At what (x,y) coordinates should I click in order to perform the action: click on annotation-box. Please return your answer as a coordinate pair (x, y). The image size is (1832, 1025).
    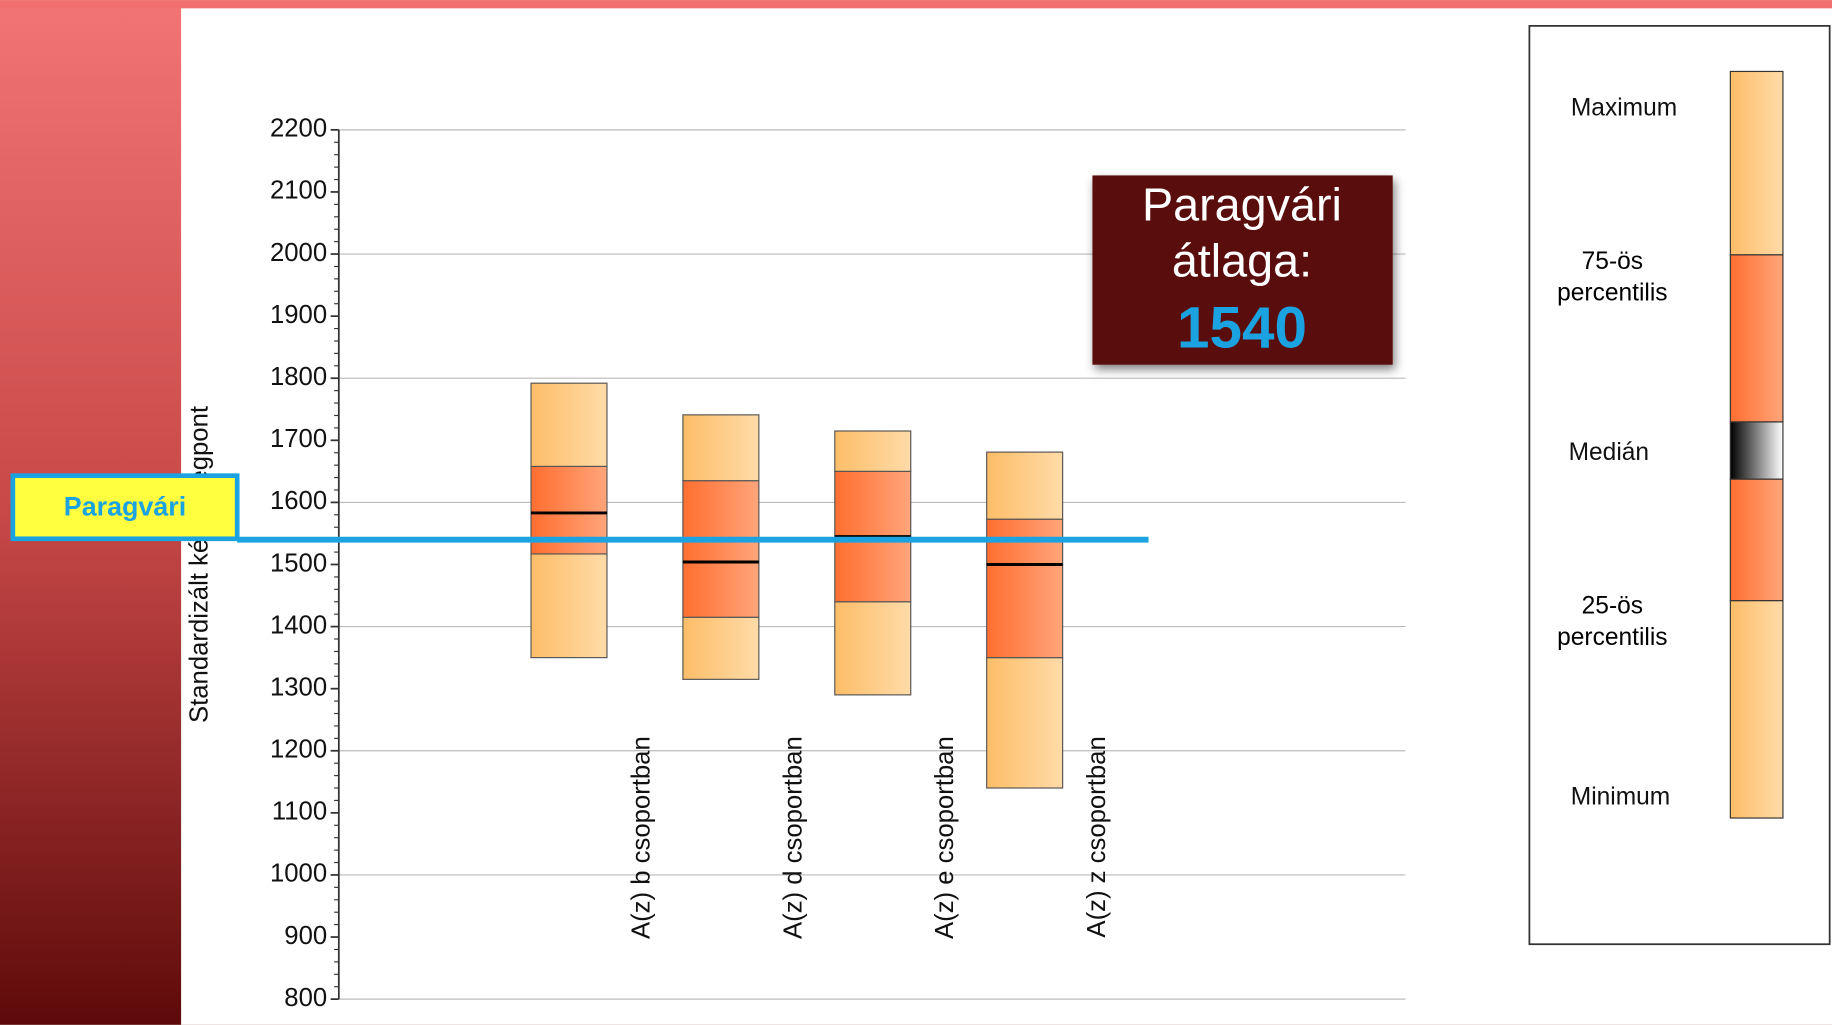
    Looking at the image, I should click on (1242, 270).